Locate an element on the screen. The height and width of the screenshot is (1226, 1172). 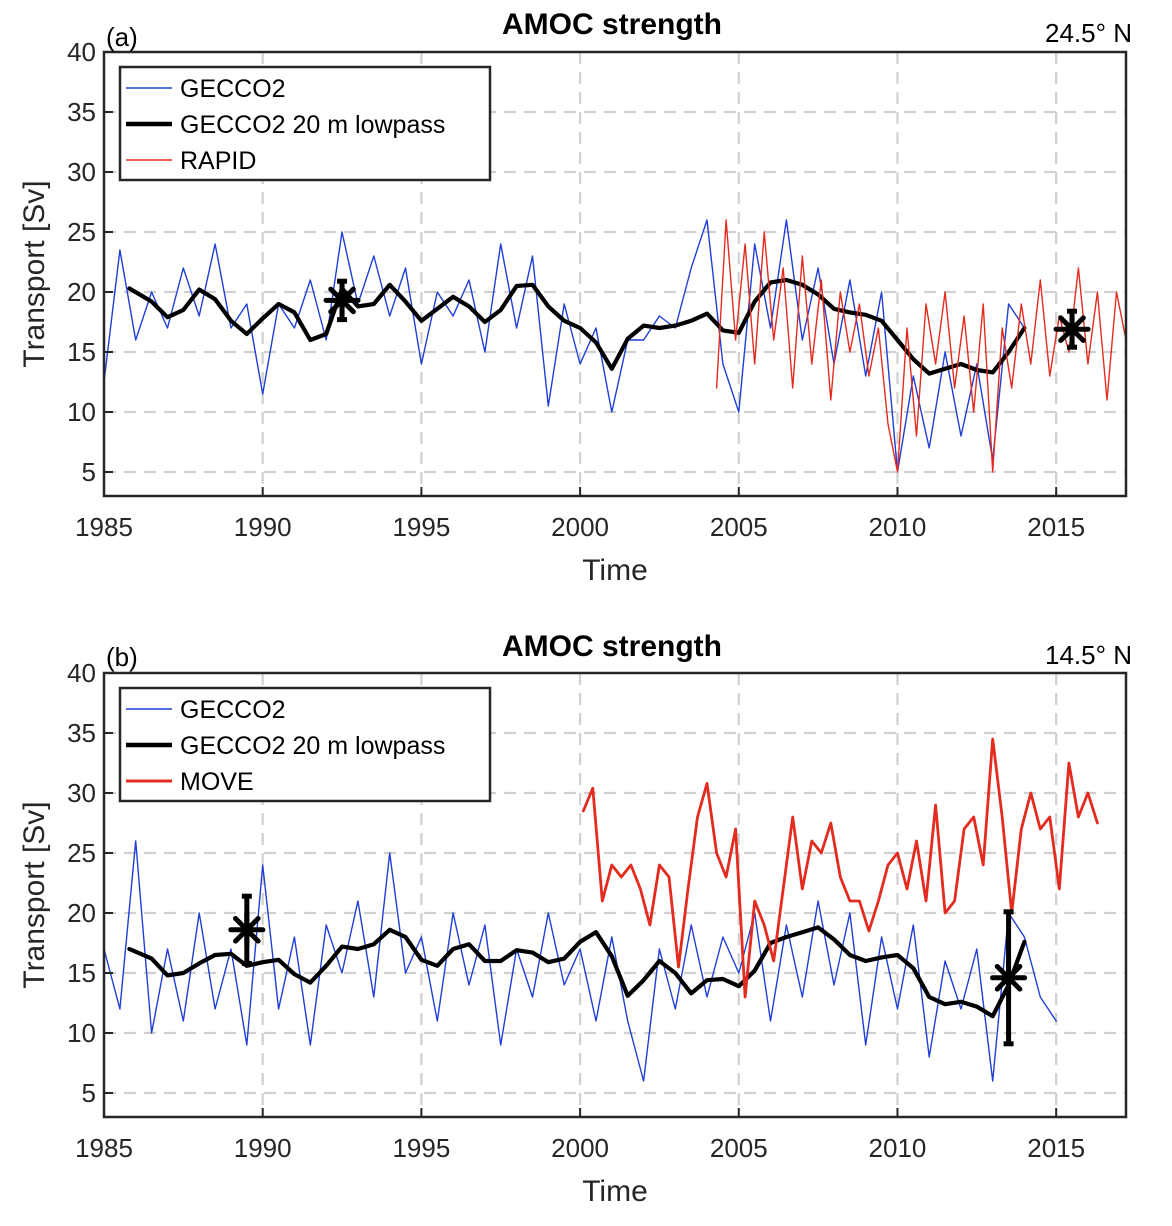
latitude-annotation: 14.5° N is located at coordinates (1088, 655).